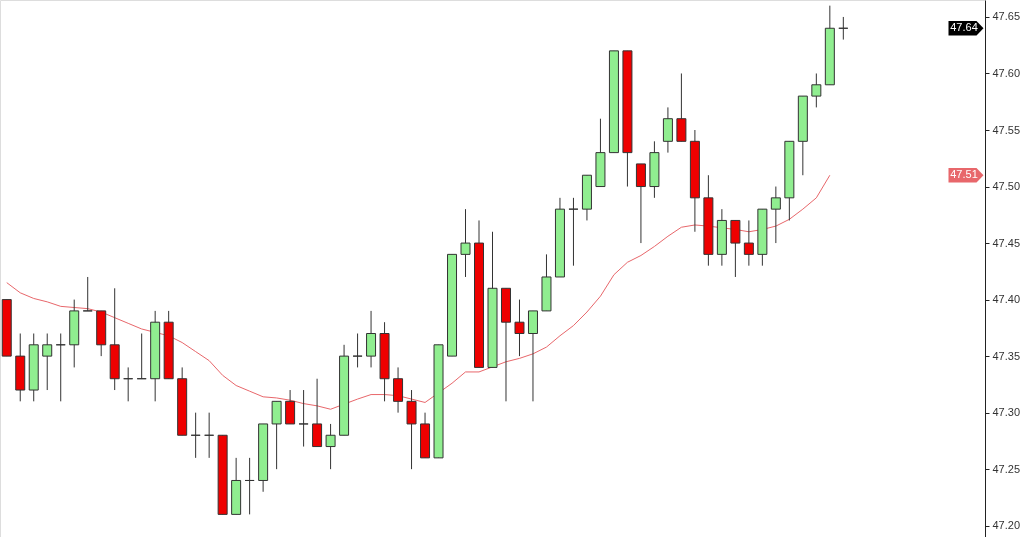 This screenshot has height=537, width=1024. I want to click on y-tick-label: 47.45, so click(1006, 242).